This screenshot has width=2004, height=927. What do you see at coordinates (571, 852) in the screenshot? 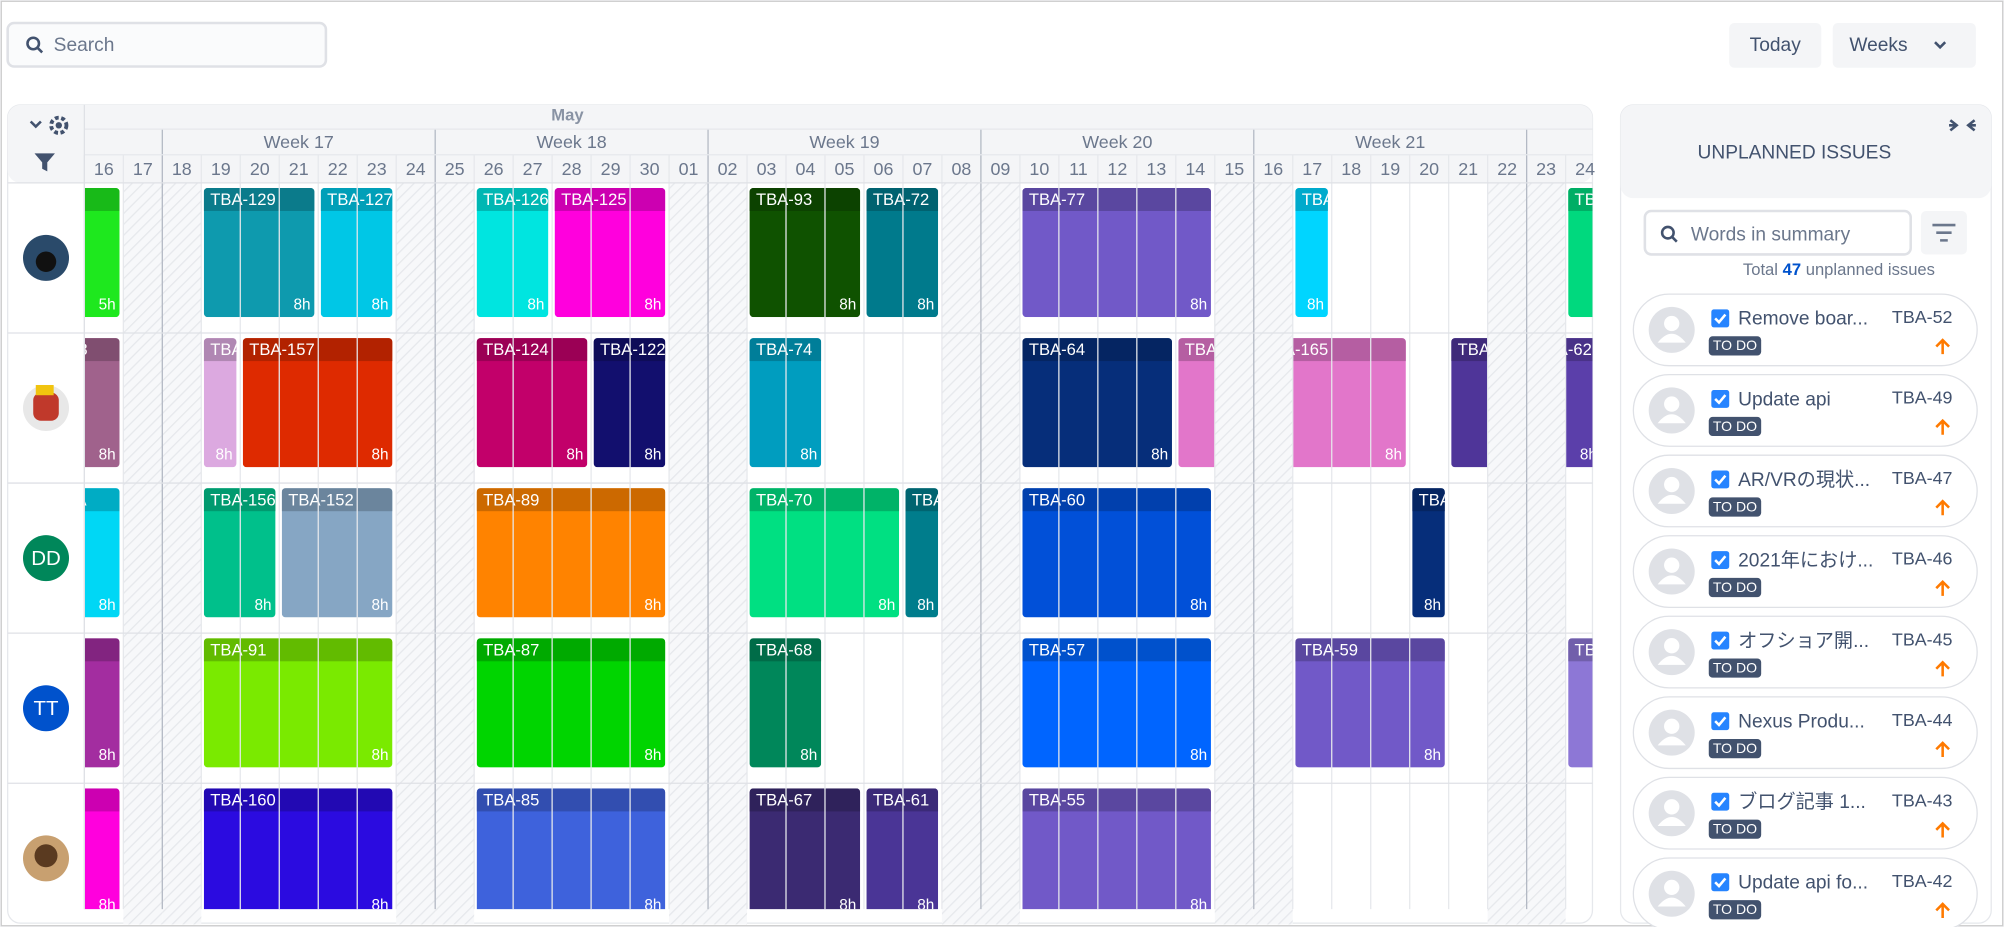
I see `issue-bar: TBA-85 8h` at bounding box center [571, 852].